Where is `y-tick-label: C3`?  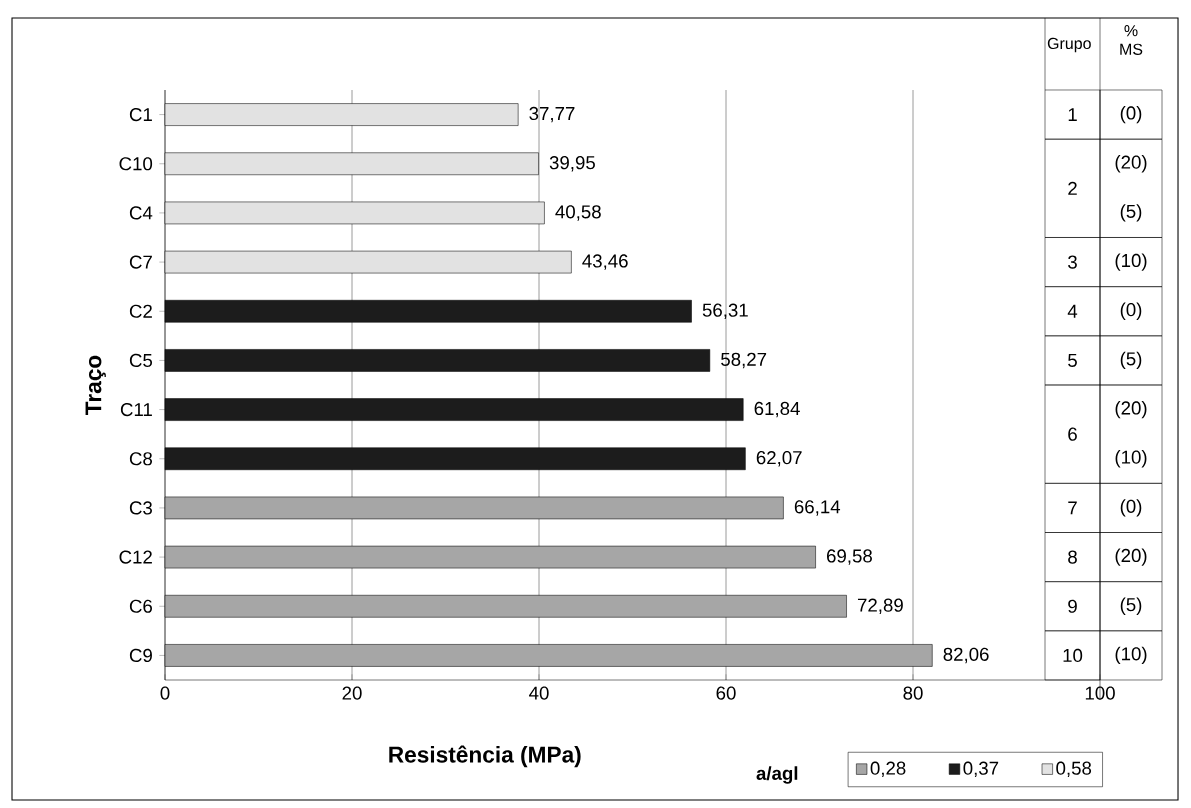
y-tick-label: C3 is located at coordinates (140, 508).